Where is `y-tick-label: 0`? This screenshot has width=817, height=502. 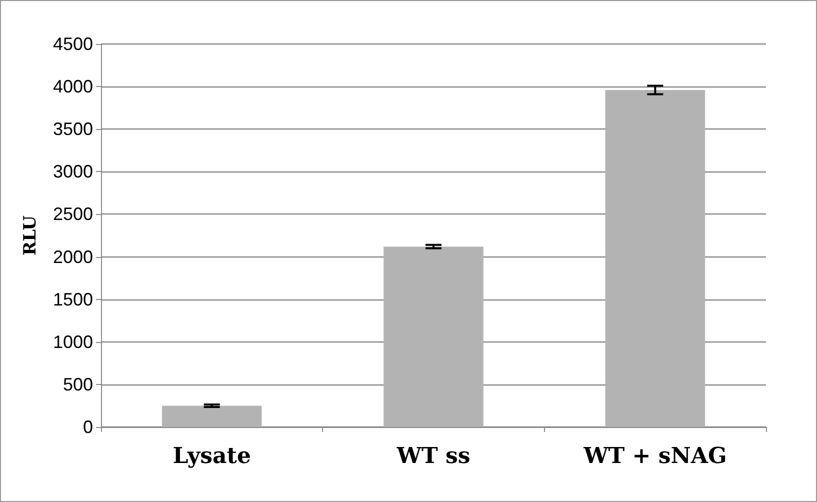
y-tick-label: 0 is located at coordinates (87, 427).